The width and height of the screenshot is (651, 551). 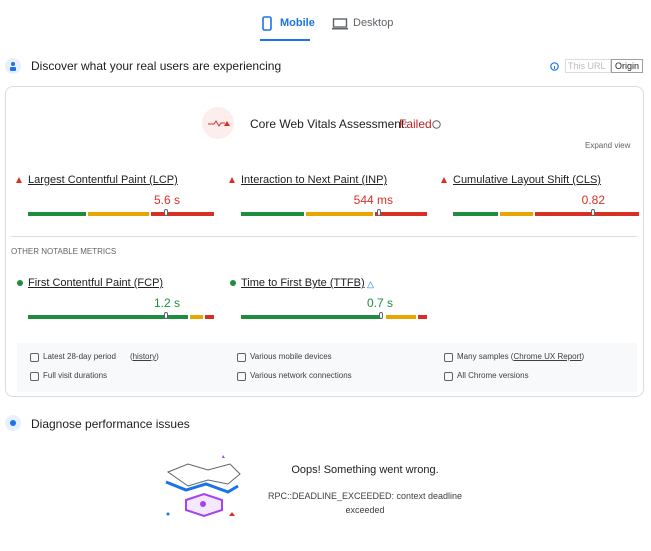 What do you see at coordinates (593, 200) in the screenshot?
I see `metric-value: 0.82` at bounding box center [593, 200].